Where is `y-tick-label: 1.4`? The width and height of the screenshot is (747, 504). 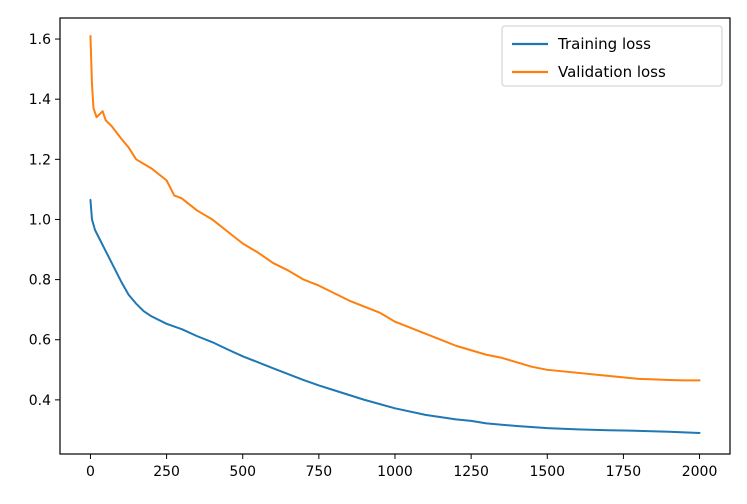 y-tick-label: 1.4 is located at coordinates (40, 100).